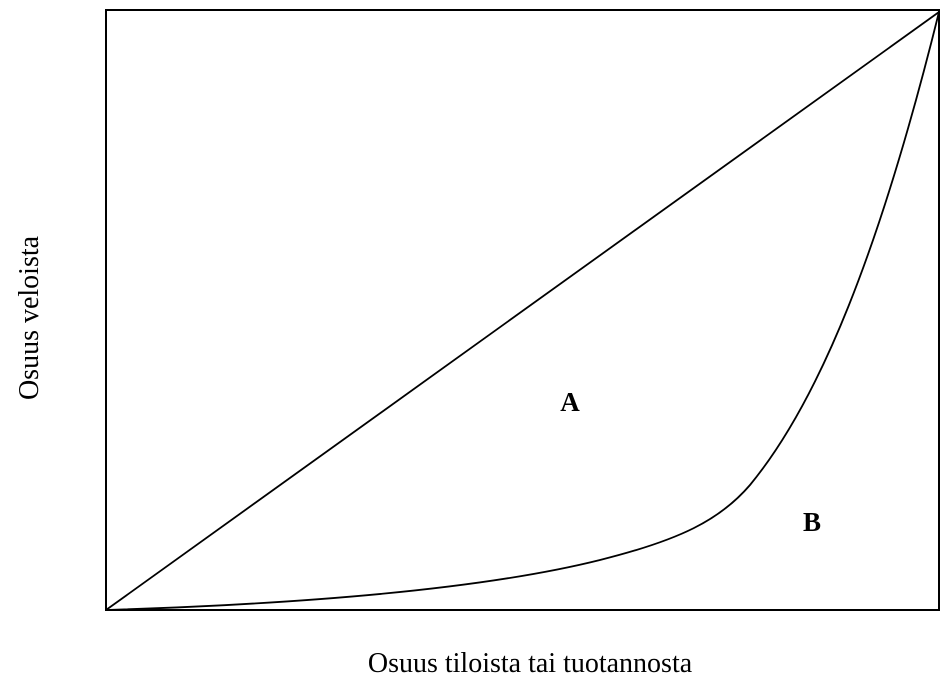 The image size is (941, 677). I want to click on y-axis-label: Osuus veloista, so click(29, 317).